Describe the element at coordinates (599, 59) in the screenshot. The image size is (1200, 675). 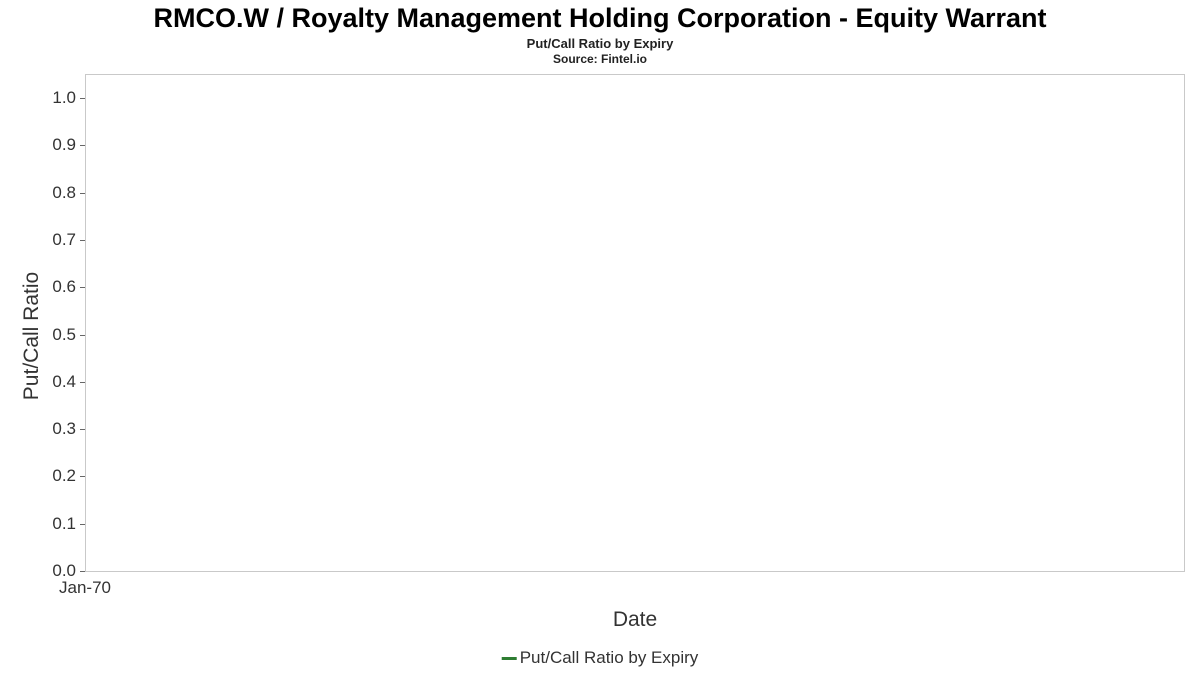
I see `chart-source: Source: Fintel.io` at that location.